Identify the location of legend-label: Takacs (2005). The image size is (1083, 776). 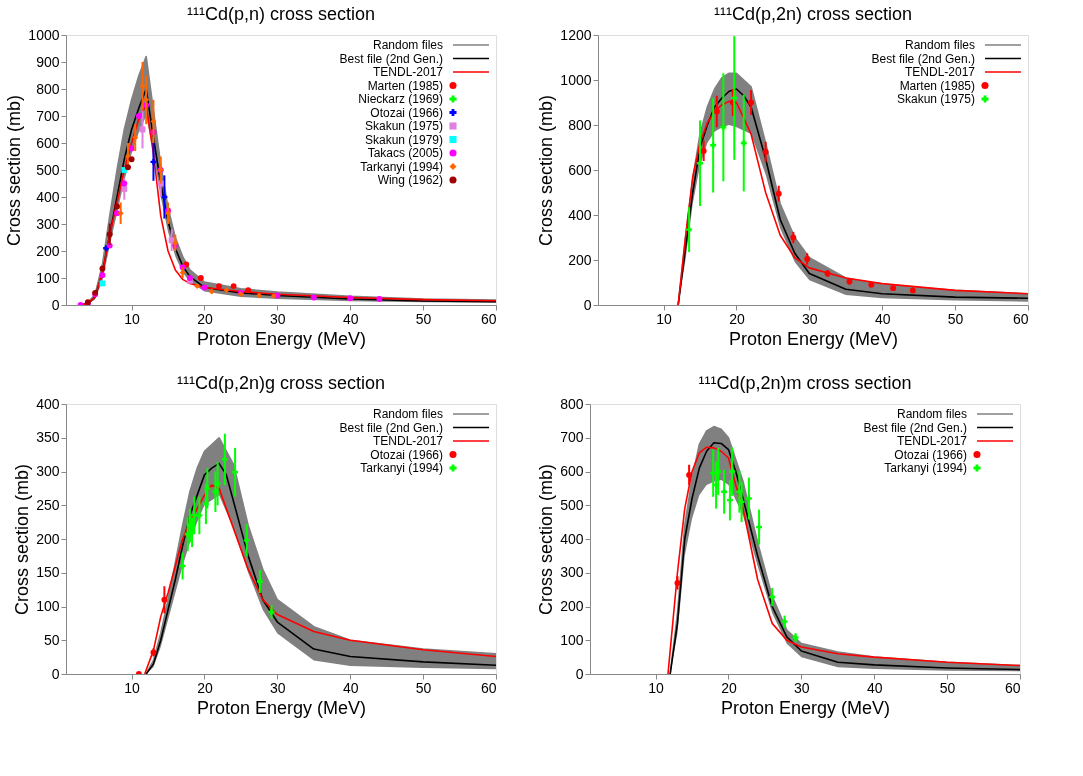
(405, 153).